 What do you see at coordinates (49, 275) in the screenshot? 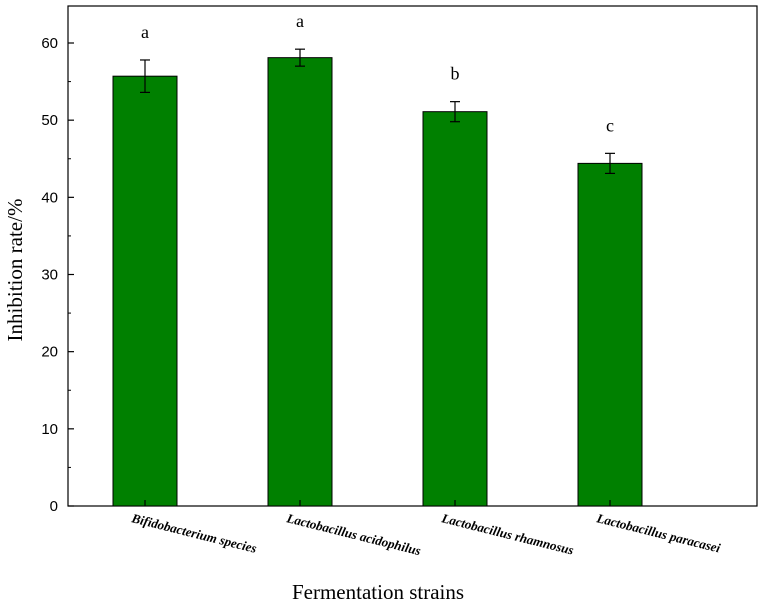
I see `y-tick-label: 30` at bounding box center [49, 275].